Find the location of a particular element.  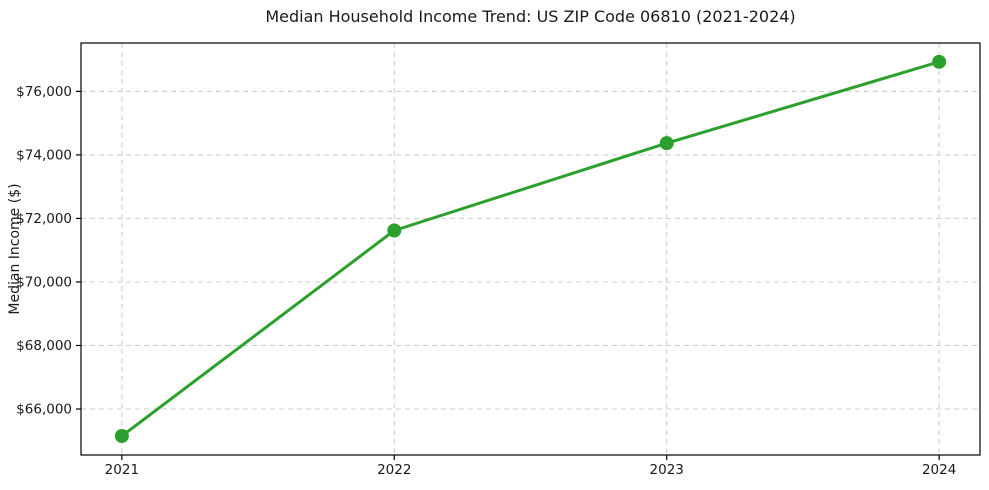

x-tick-label: 2022 is located at coordinates (394, 470).